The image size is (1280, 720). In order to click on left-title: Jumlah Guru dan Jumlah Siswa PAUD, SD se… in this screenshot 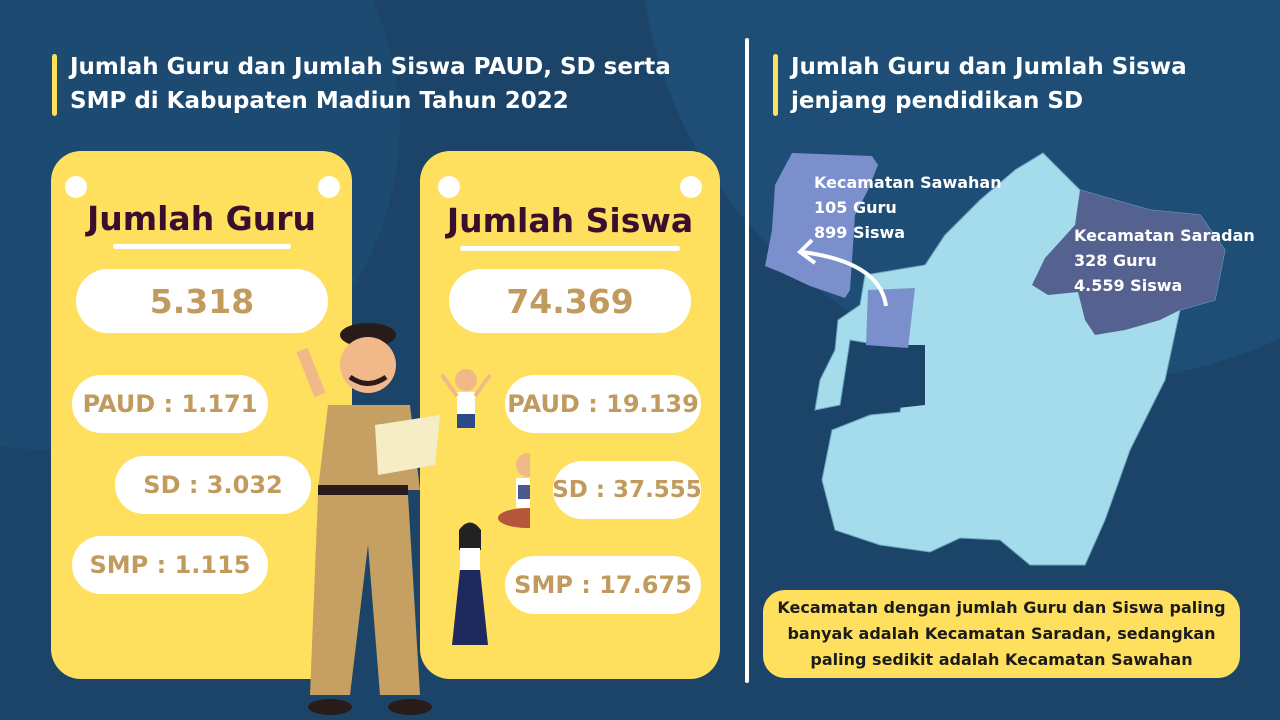, I will do `click(382, 84)`.